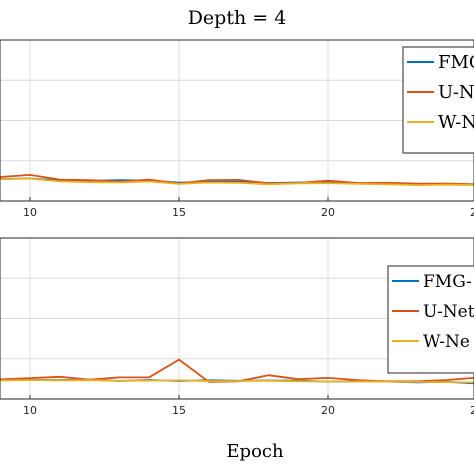  I want to click on series-line-u-n, so click(237, 179).